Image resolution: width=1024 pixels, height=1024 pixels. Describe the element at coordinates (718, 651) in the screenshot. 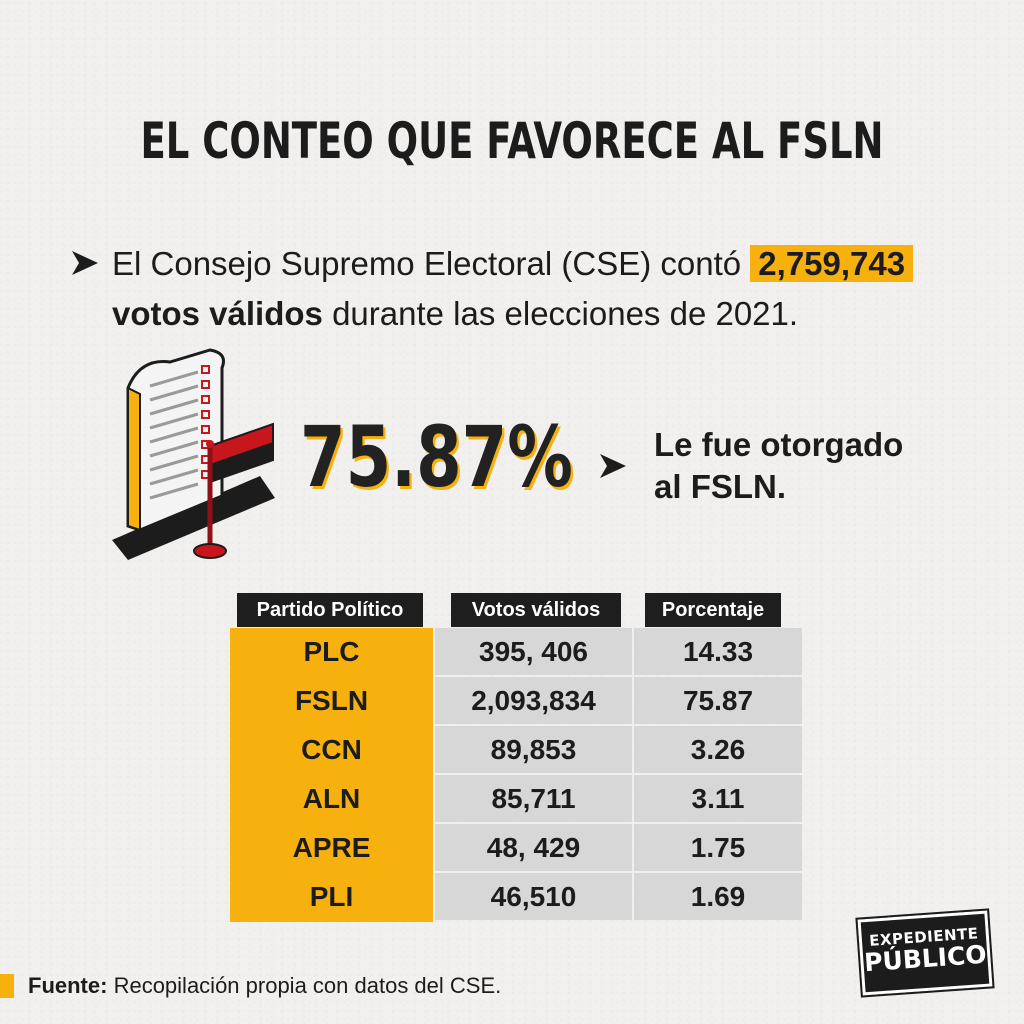

I see `percent-cell: 14.33` at that location.